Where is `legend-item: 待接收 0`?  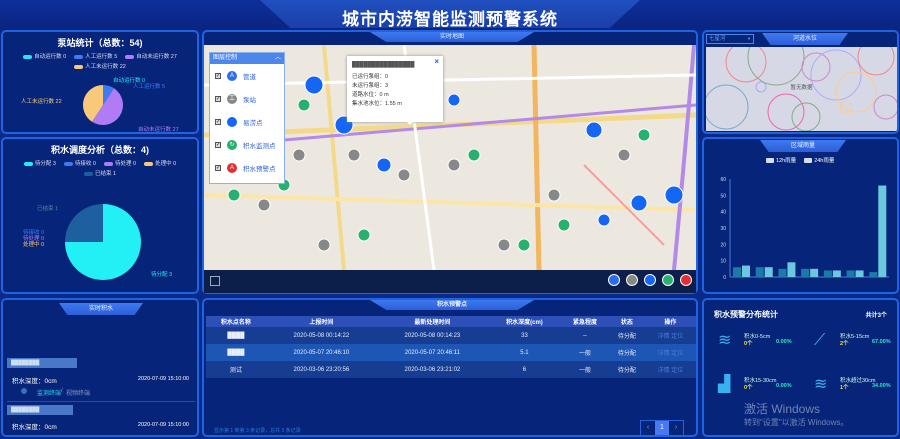 legend-item: 待接收 0 is located at coordinates (79, 163).